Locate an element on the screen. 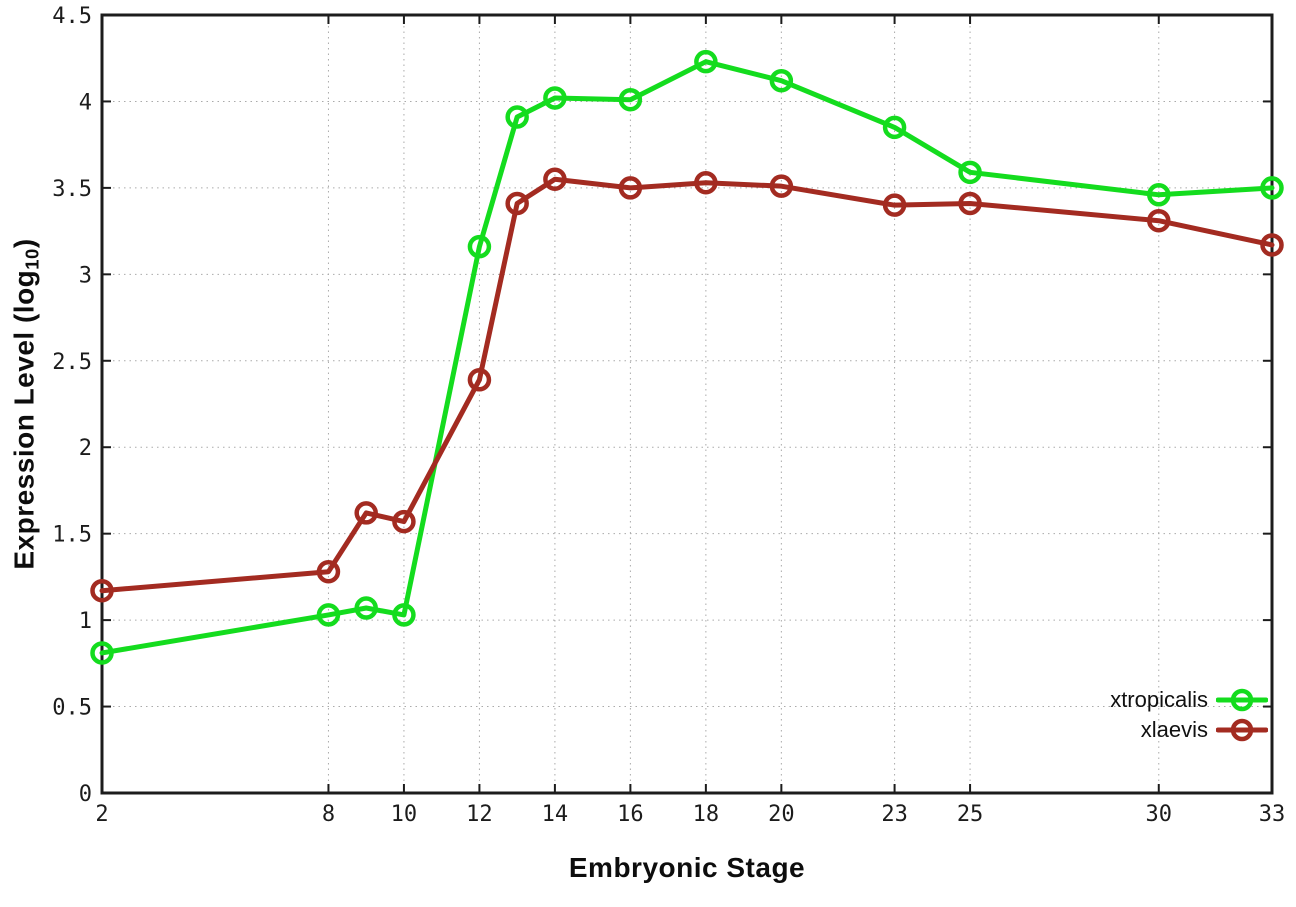 The width and height of the screenshot is (1296, 907). x-tick-label: 12 is located at coordinates (479, 814).